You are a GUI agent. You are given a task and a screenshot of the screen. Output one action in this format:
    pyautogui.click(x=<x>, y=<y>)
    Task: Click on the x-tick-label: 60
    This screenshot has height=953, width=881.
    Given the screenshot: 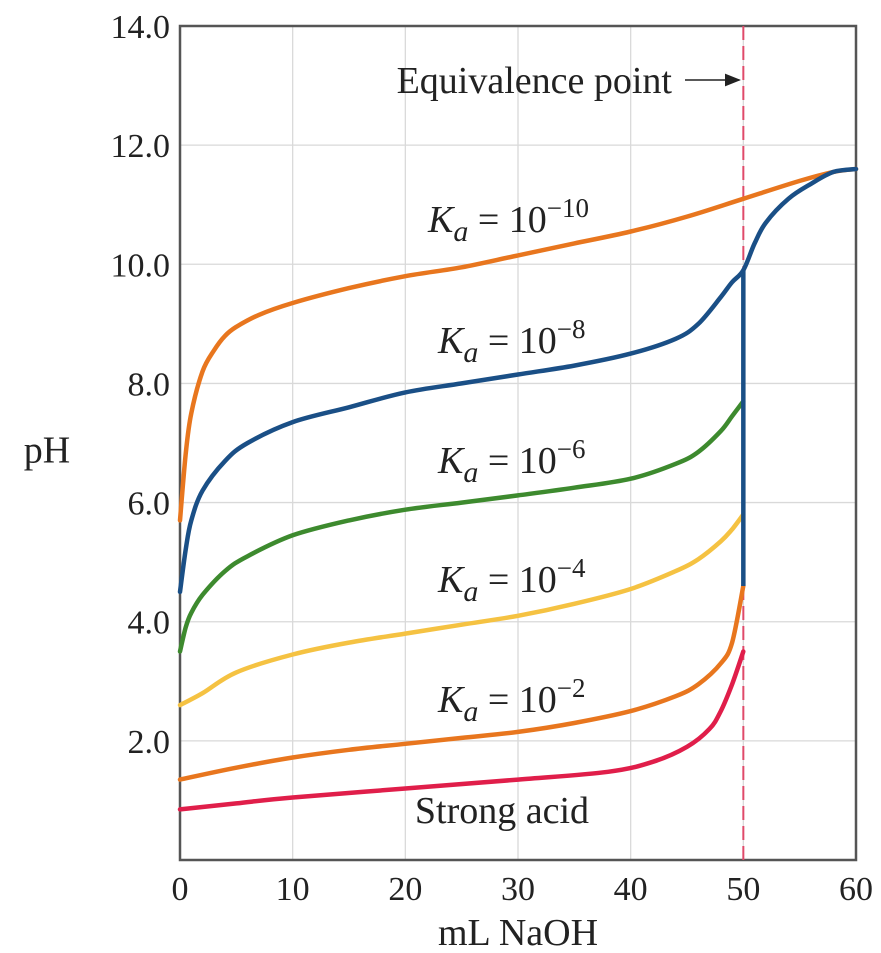 What is the action you would take?
    pyautogui.click(x=856, y=889)
    